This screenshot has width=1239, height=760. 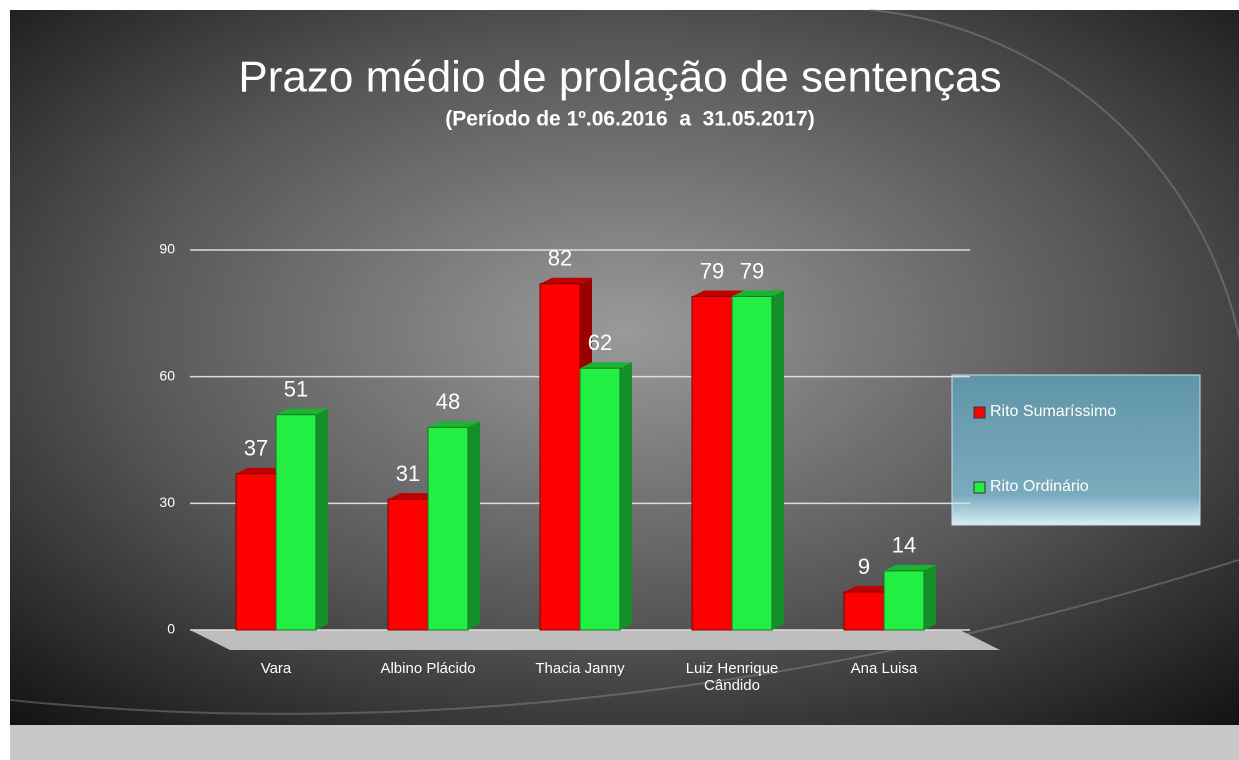 What do you see at coordinates (1053, 411) in the screenshot?
I see `legend-label: Rito Sumaríssimo` at bounding box center [1053, 411].